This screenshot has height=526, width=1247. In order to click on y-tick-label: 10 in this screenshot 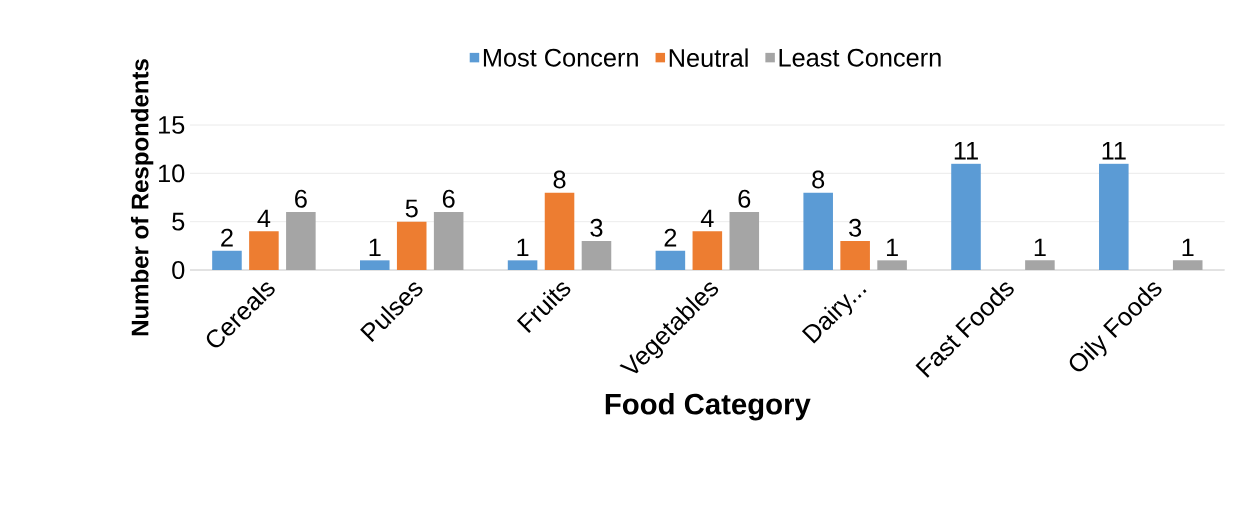, I will do `click(172, 173)`.